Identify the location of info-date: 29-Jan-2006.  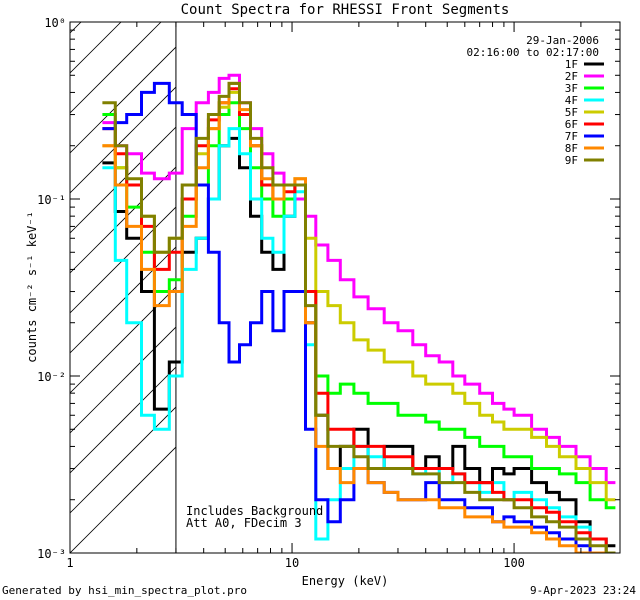
(562, 40).